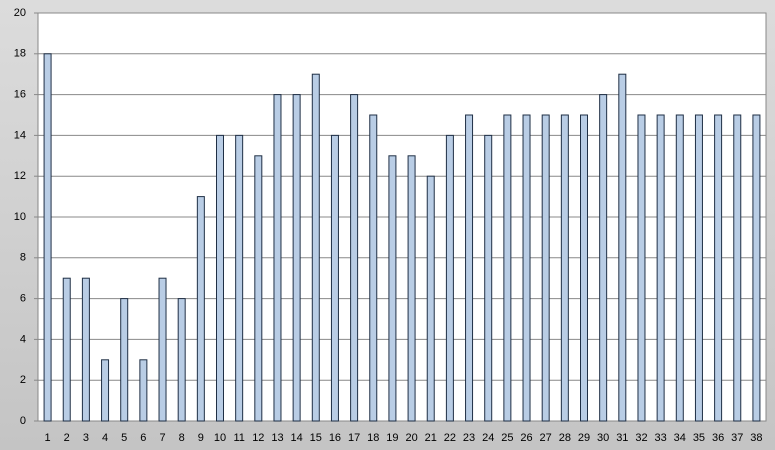 This screenshot has height=450, width=775. I want to click on x-tick-label: 1, so click(48, 438).